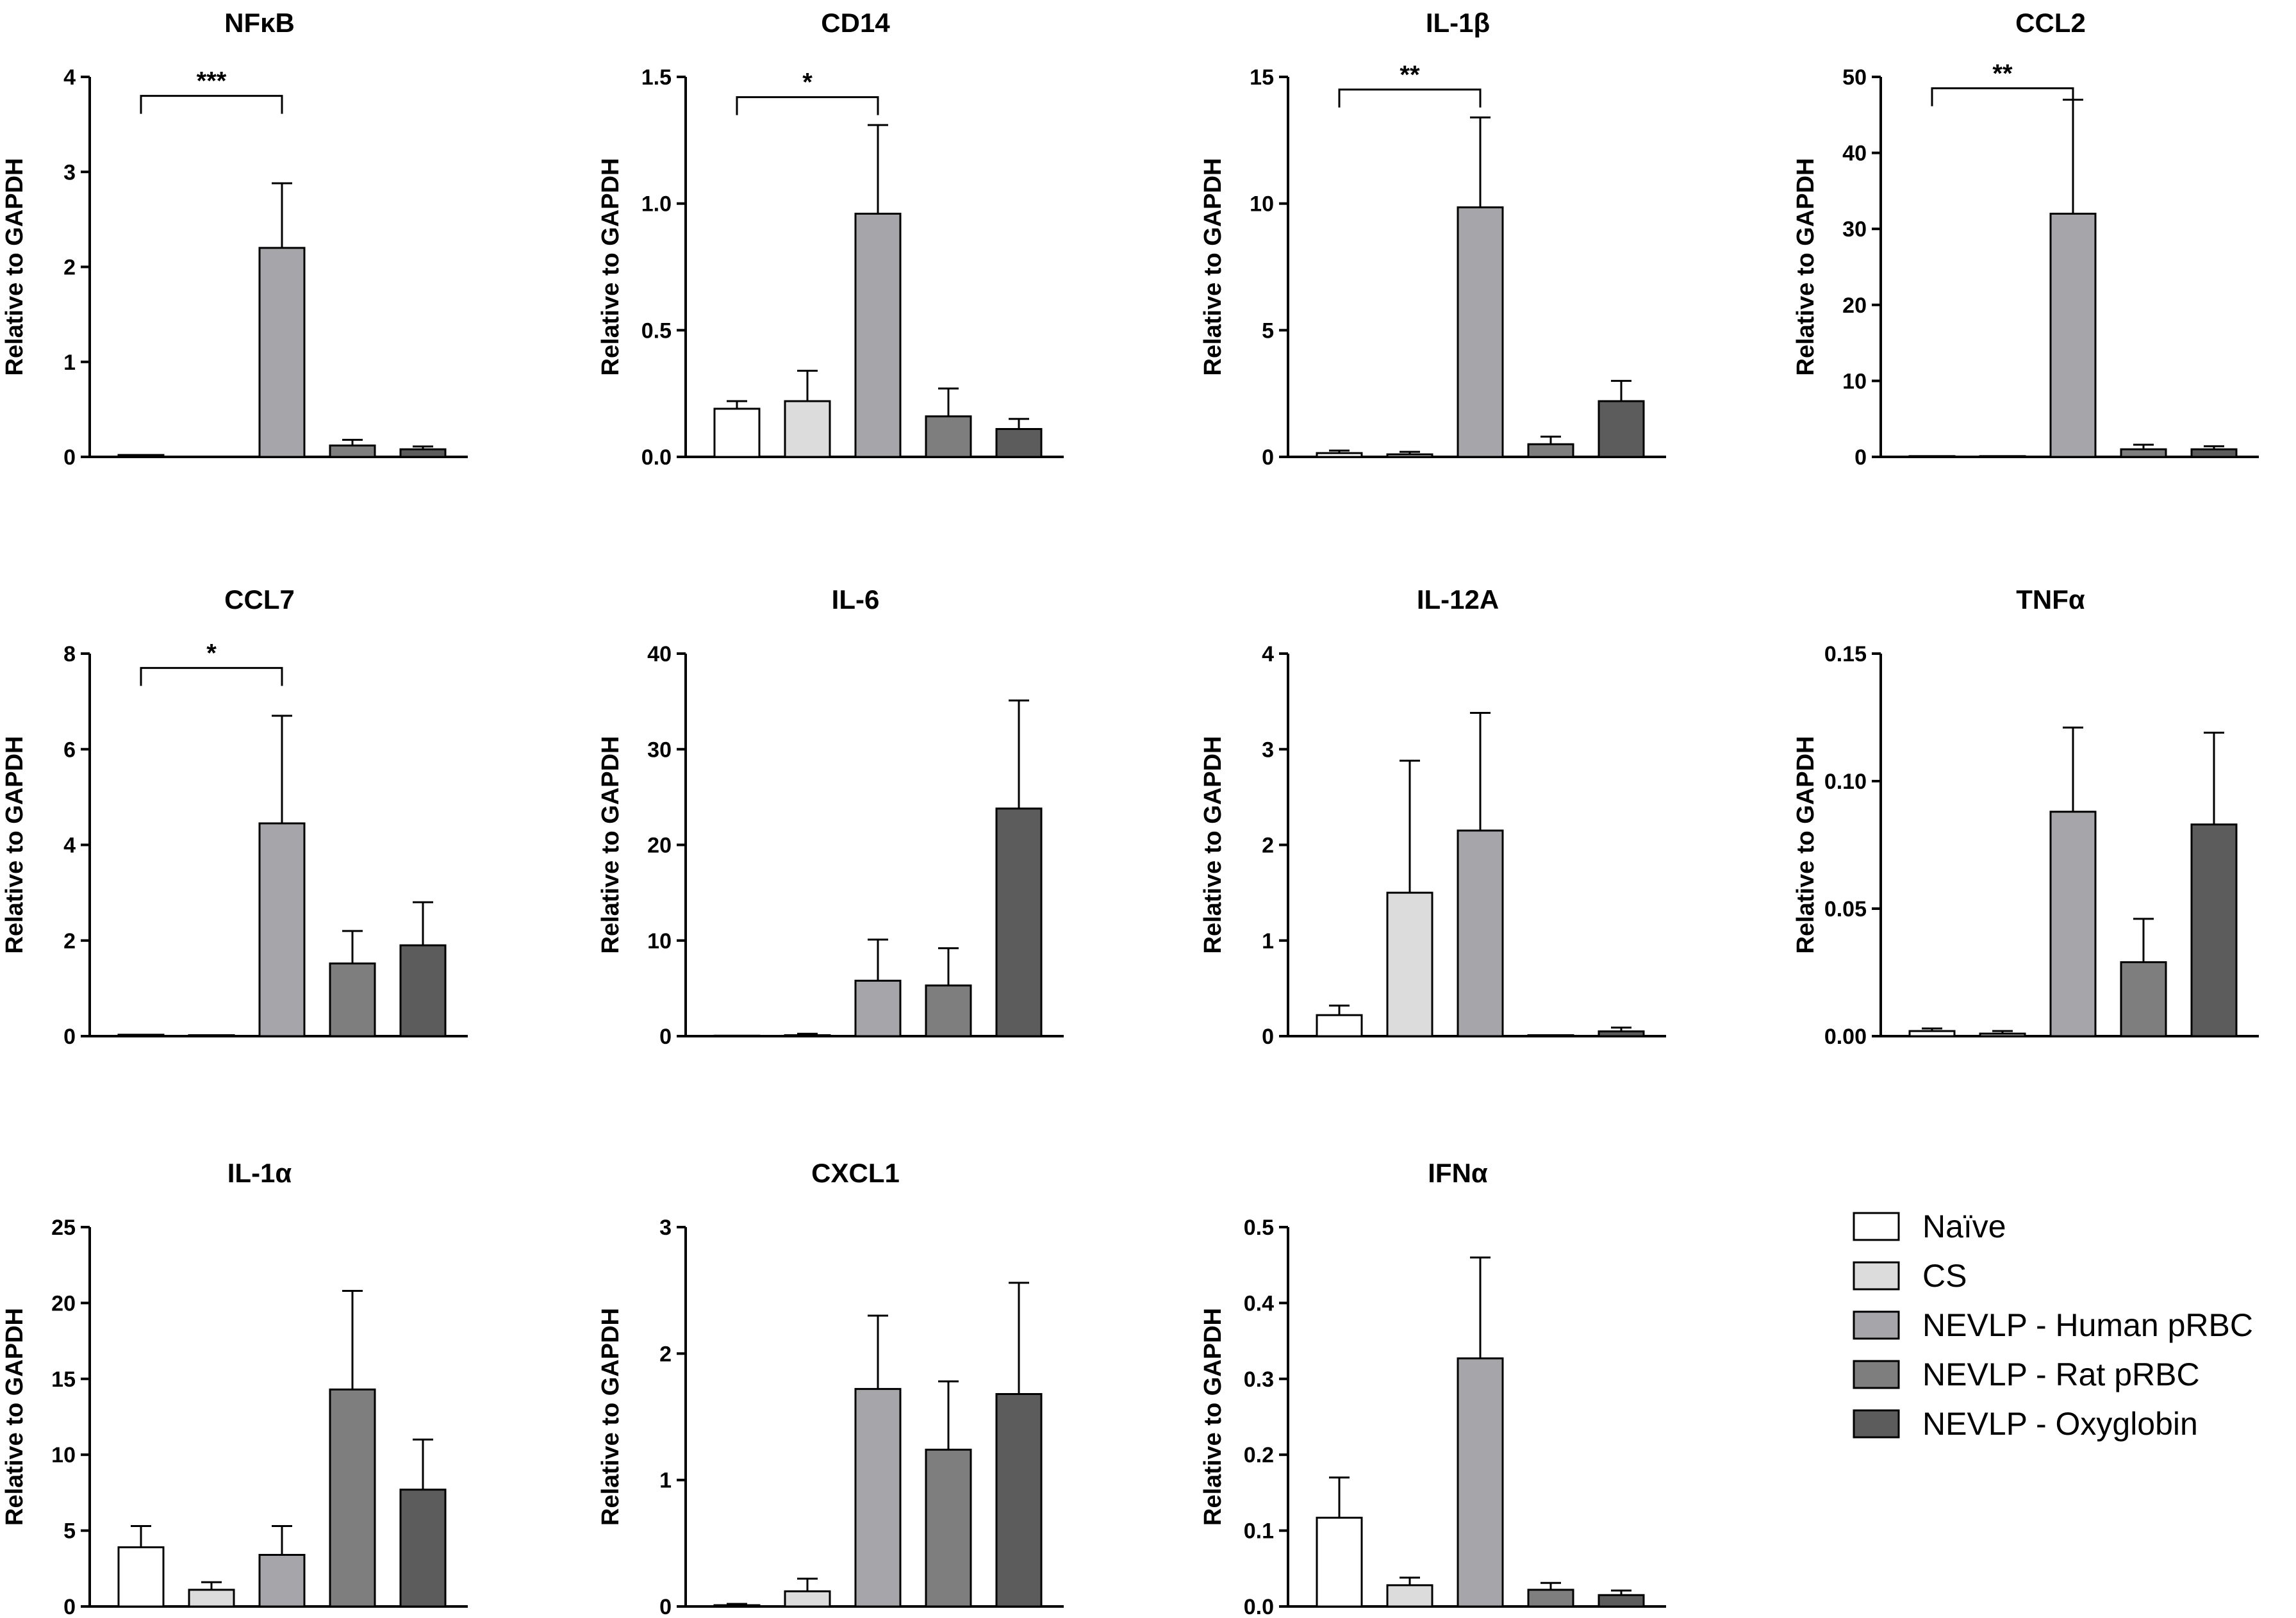 The width and height of the screenshot is (2296, 1618). Describe the element at coordinates (1259, 1455) in the screenshot. I see `y-tick-label: 0.2` at that location.